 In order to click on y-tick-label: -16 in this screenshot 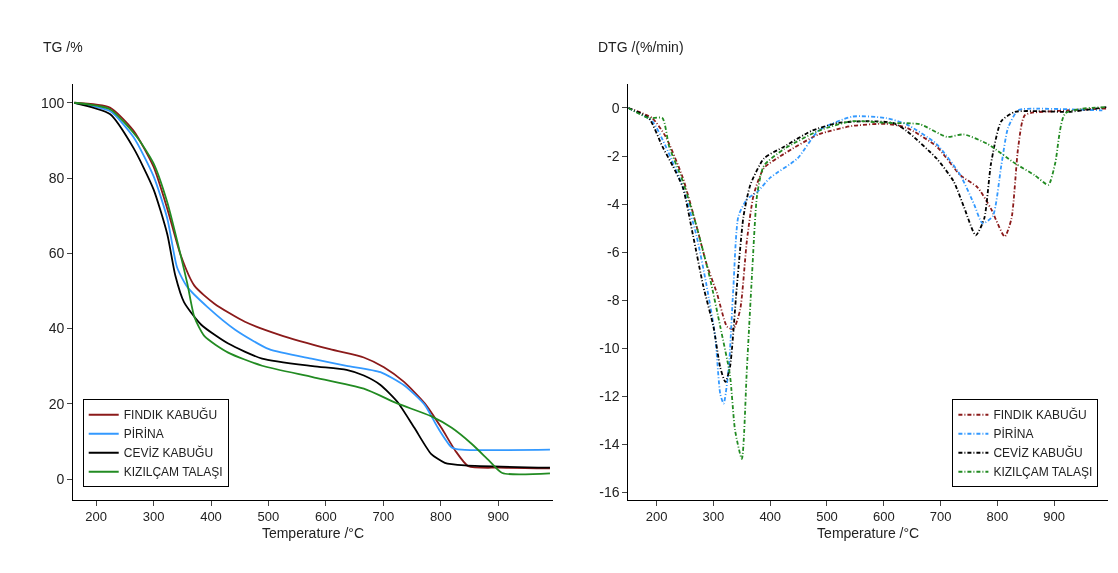, I will do `click(609, 492)`.